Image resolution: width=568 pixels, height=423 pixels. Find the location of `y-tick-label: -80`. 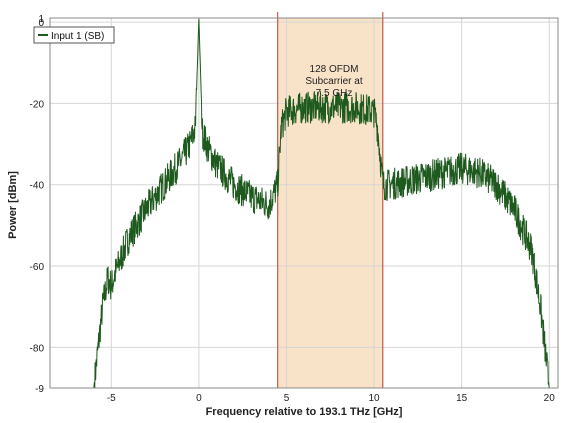

y-tick-label: -80 is located at coordinates (37, 348).